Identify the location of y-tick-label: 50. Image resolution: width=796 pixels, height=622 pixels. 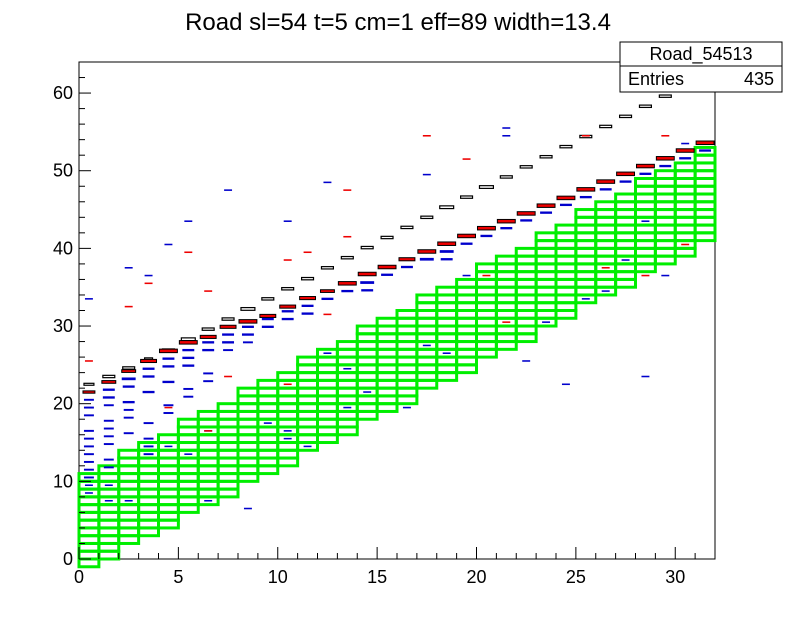
(63, 171).